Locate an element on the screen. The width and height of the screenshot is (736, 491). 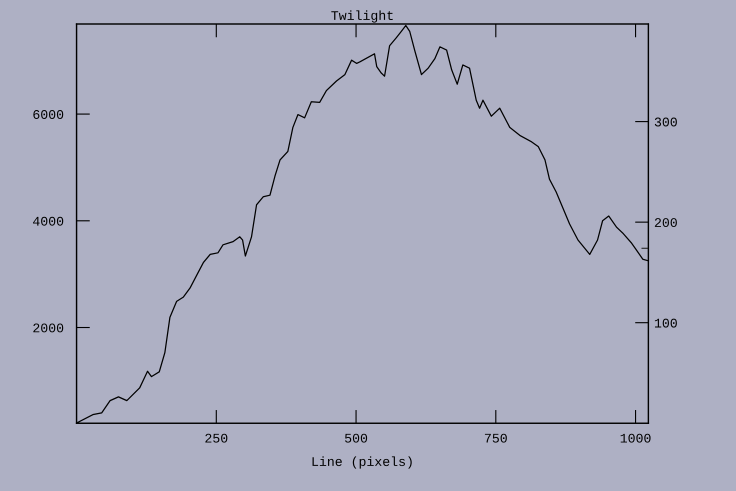
x-tick-label: 250 is located at coordinates (216, 438).